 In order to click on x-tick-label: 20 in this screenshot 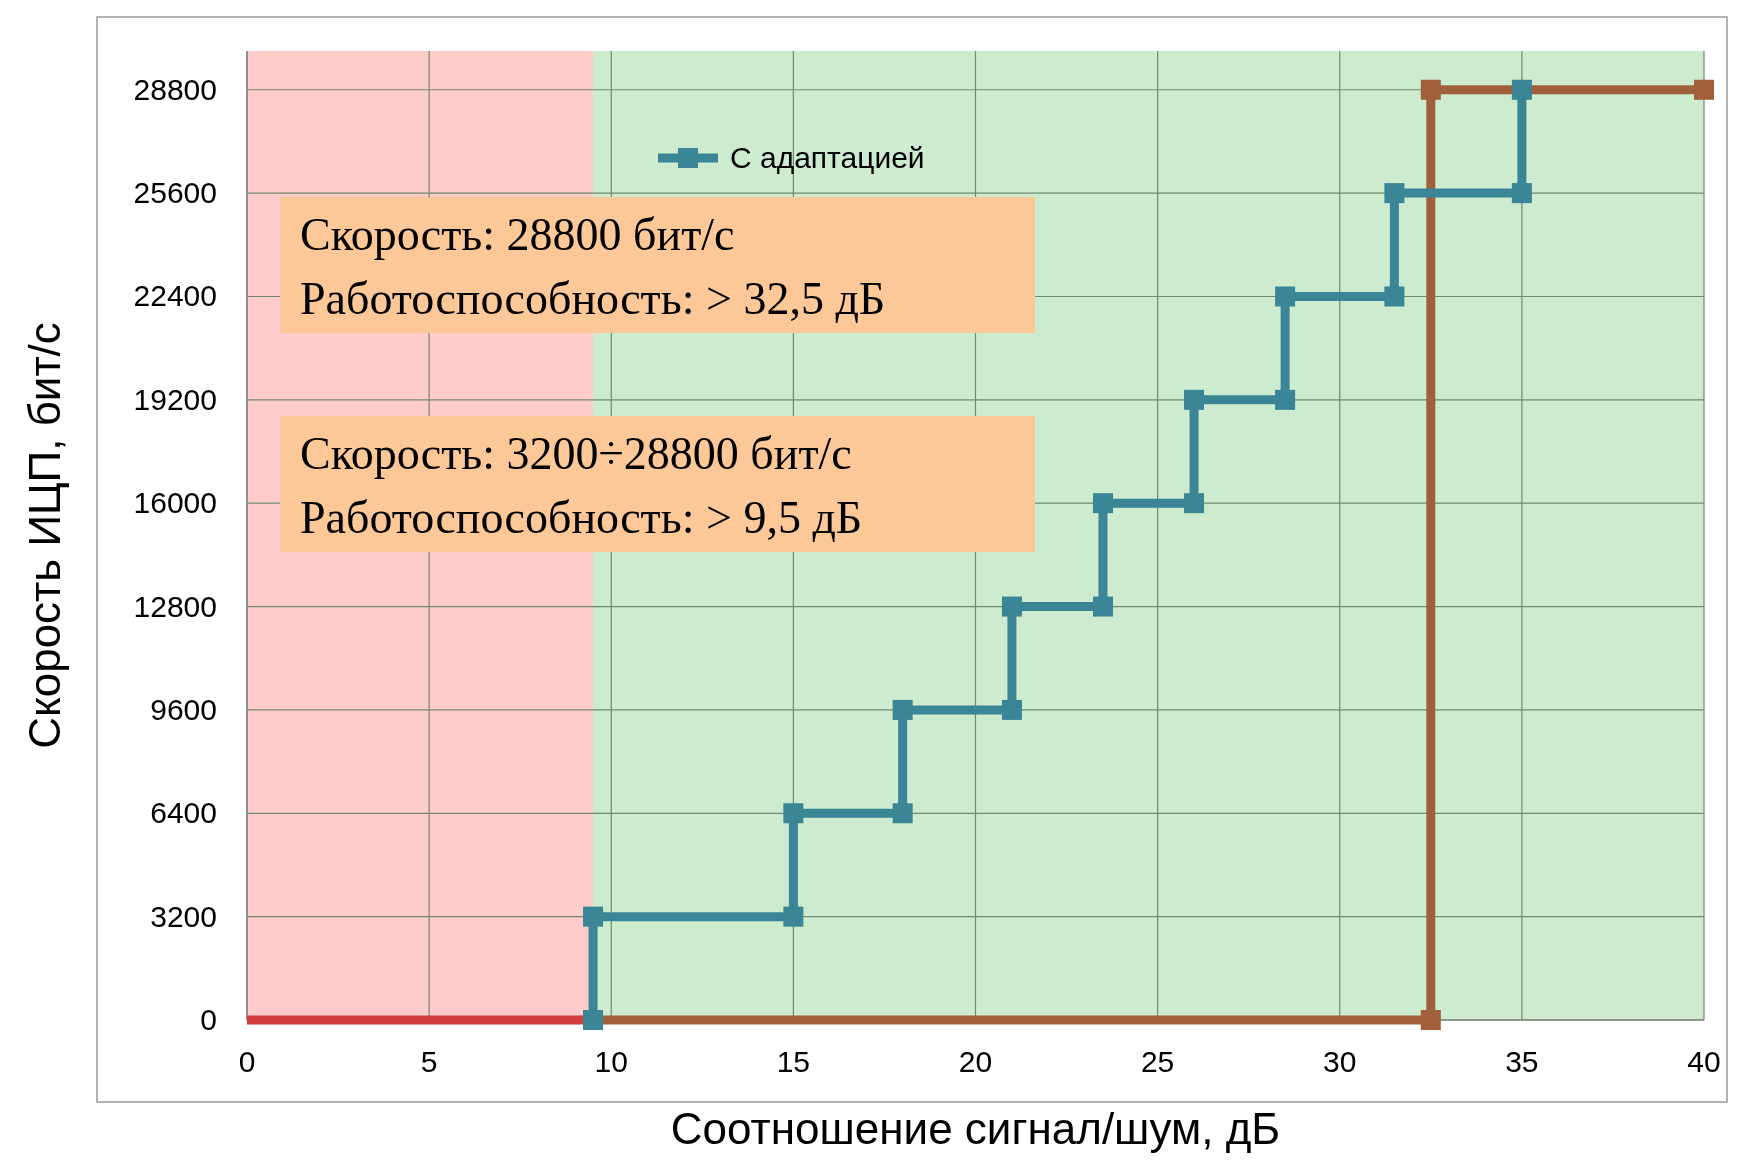, I will do `click(975, 1061)`.